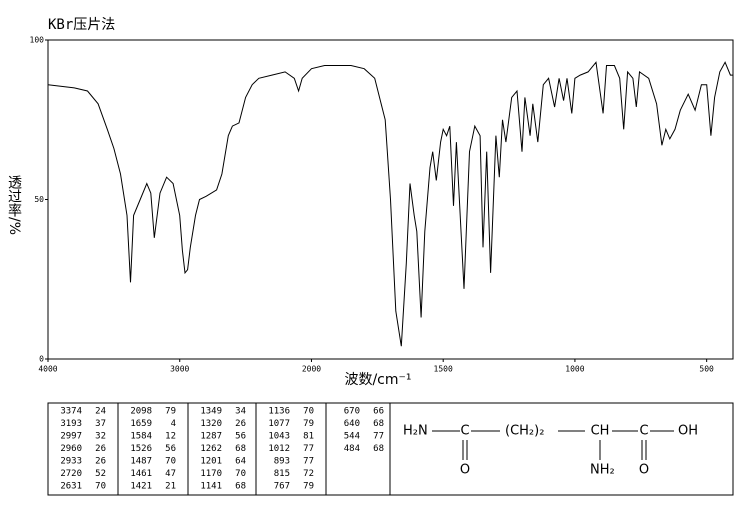 The width and height of the screenshot is (738, 510). Describe the element at coordinates (71, 449) in the screenshot. I see `peak-wavenumber: 2960` at that location.